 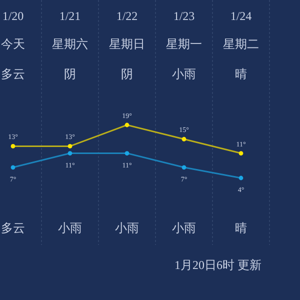 I want to click on x-tick-label: 1/23, so click(x=184, y=16).